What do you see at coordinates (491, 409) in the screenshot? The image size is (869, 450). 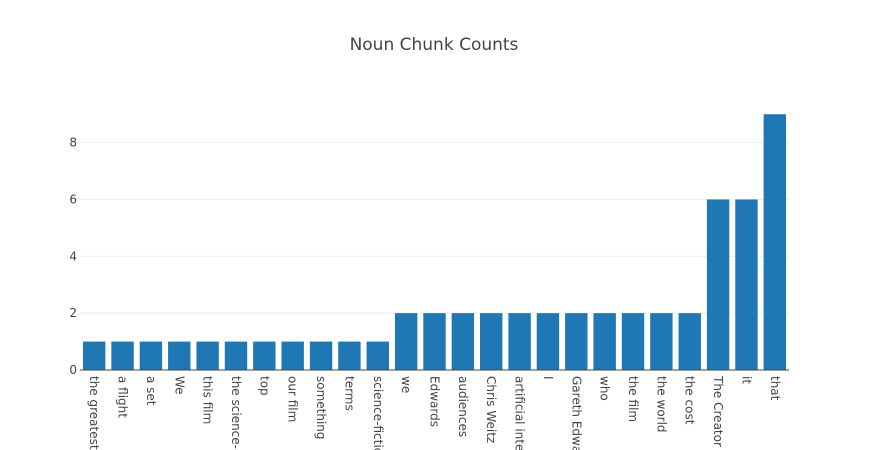 I see `x-tick-label: Chris Weitz` at bounding box center [491, 409].